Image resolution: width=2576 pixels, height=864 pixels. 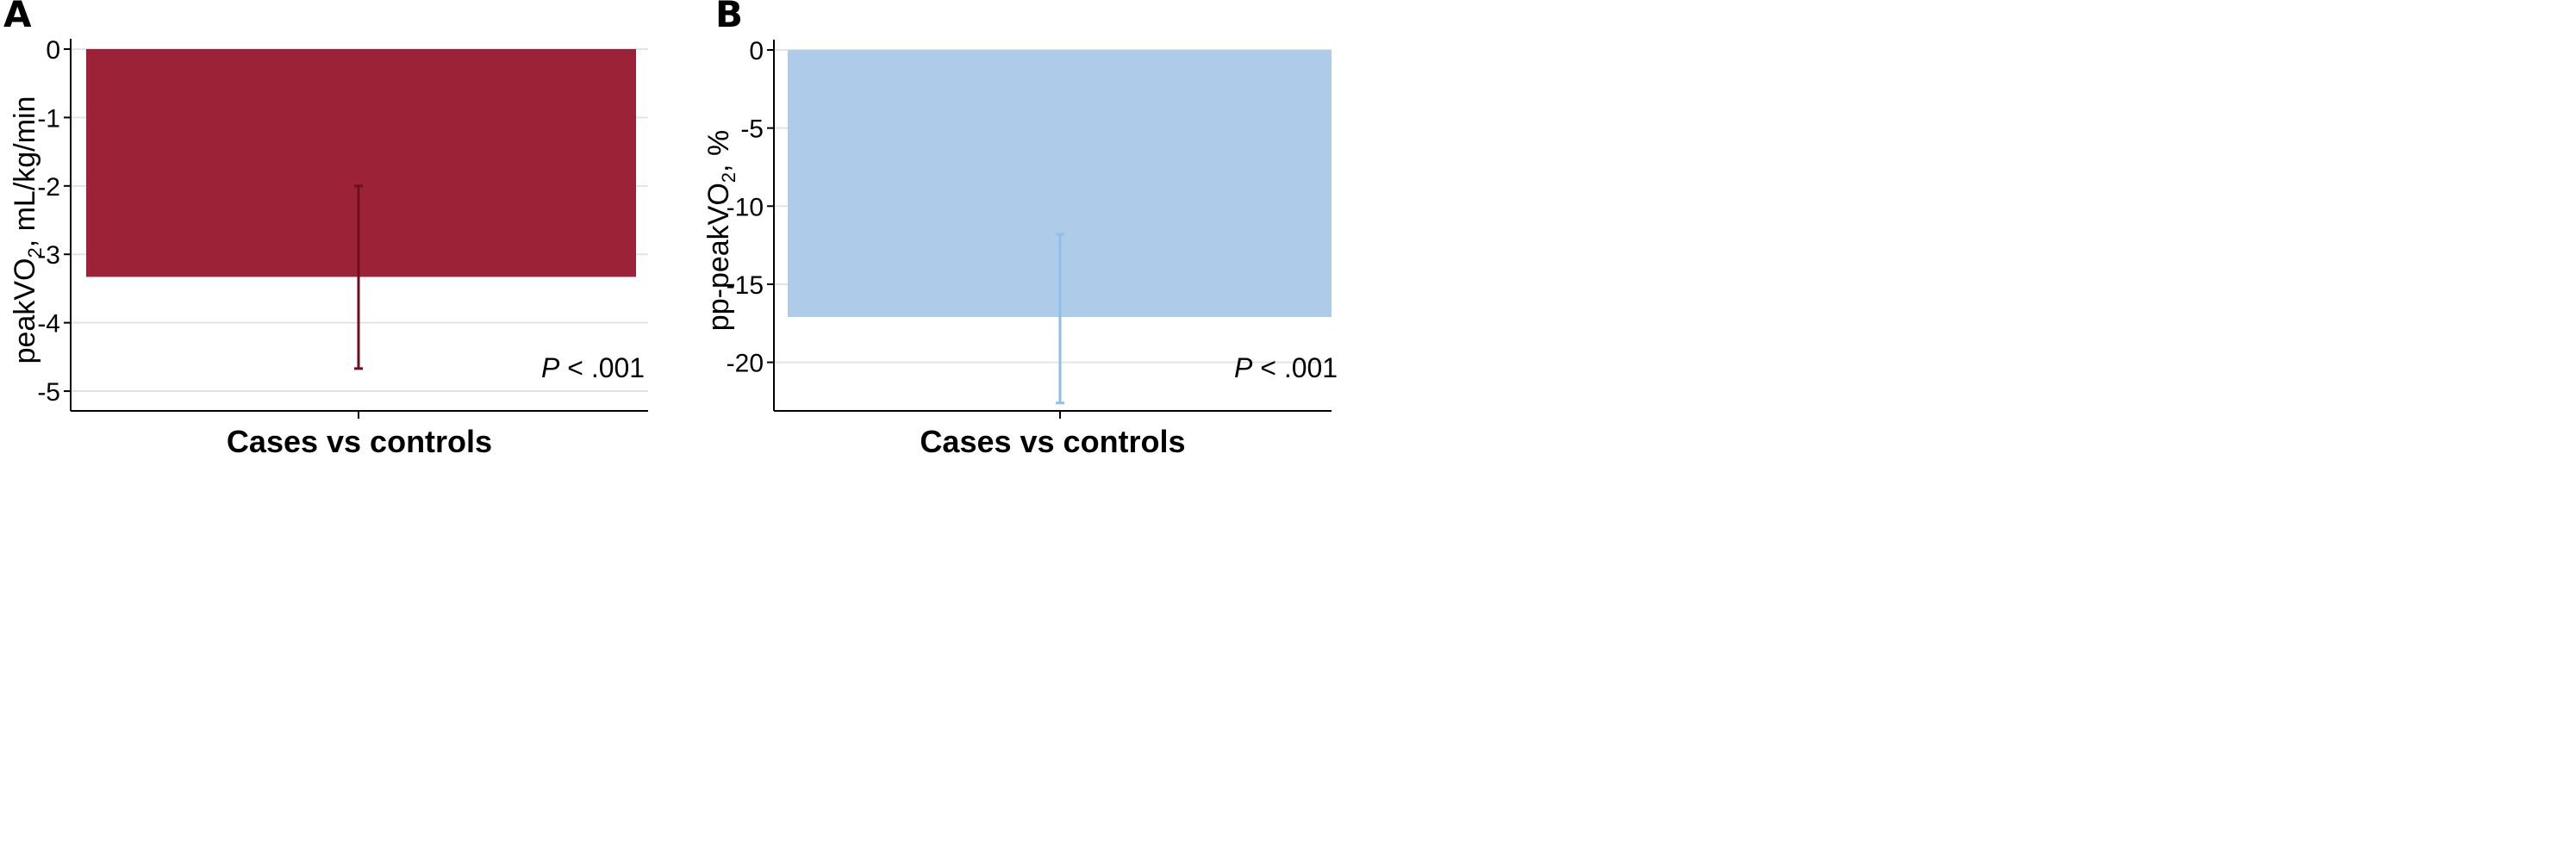 I want to click on y-tick-label-1: -5, so click(x=752, y=129).